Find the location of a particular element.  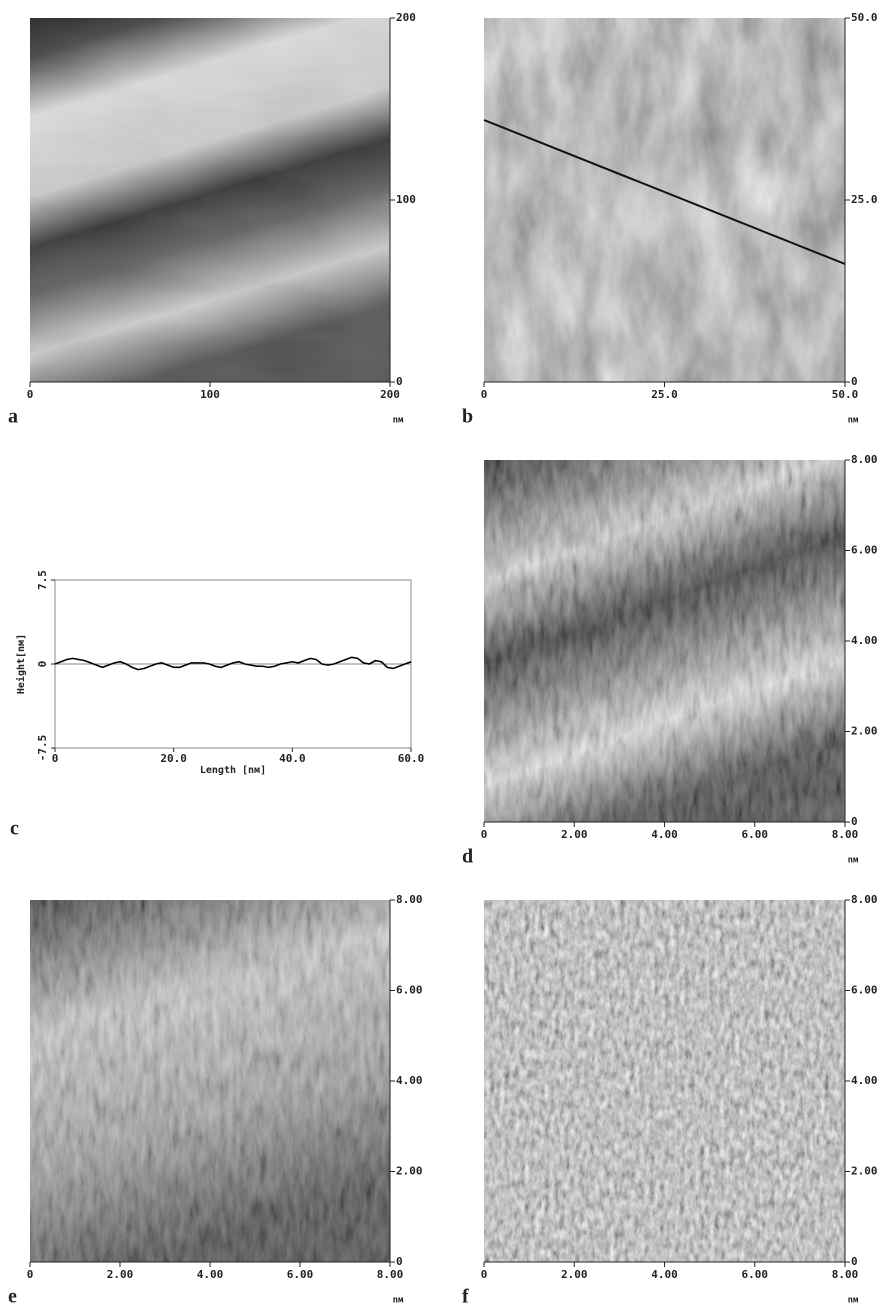

panel-letter: b is located at coordinates (467, 417).